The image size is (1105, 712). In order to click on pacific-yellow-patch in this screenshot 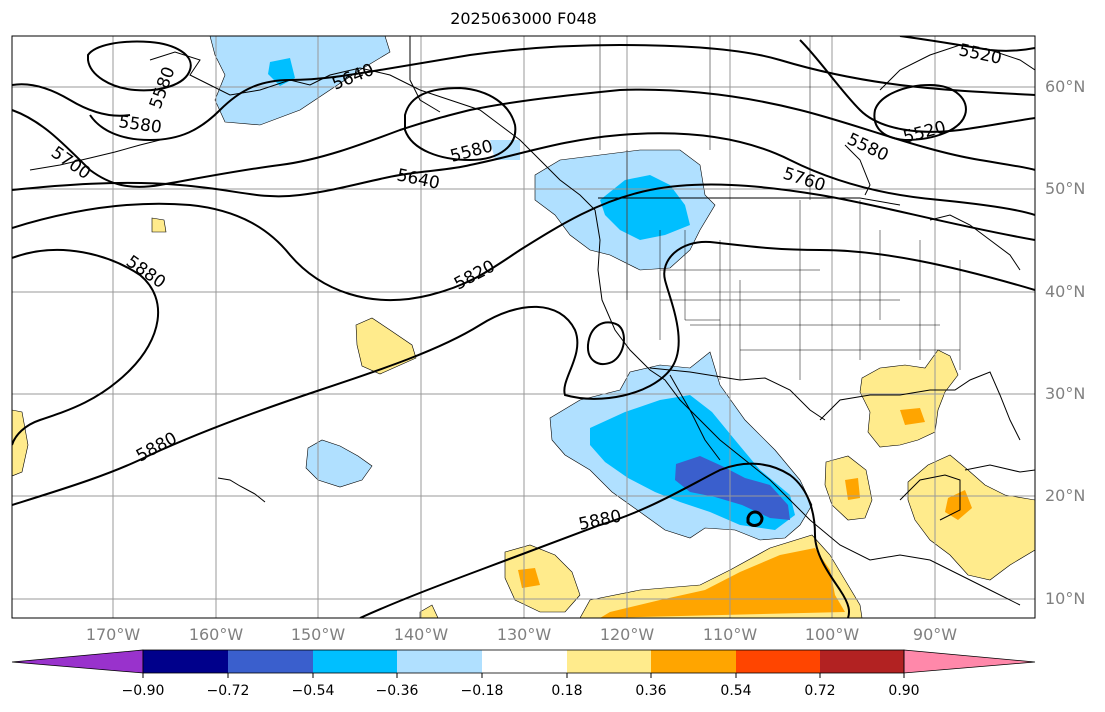, I will do `click(386, 346)`.